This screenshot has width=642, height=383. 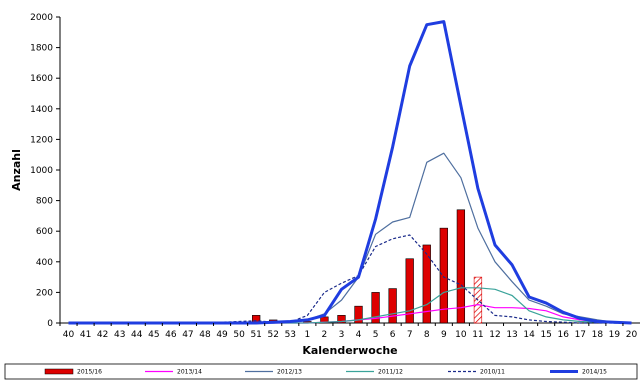 What do you see at coordinates (255, 335) in the screenshot?
I see `x-tick-label: 51` at bounding box center [255, 335].